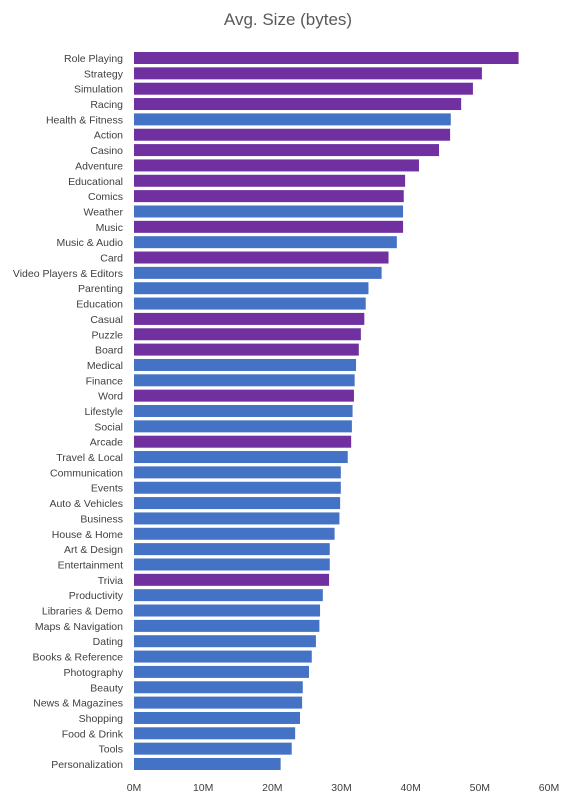 The width and height of the screenshot is (576, 804). I want to click on category-label: Social, so click(108, 427).